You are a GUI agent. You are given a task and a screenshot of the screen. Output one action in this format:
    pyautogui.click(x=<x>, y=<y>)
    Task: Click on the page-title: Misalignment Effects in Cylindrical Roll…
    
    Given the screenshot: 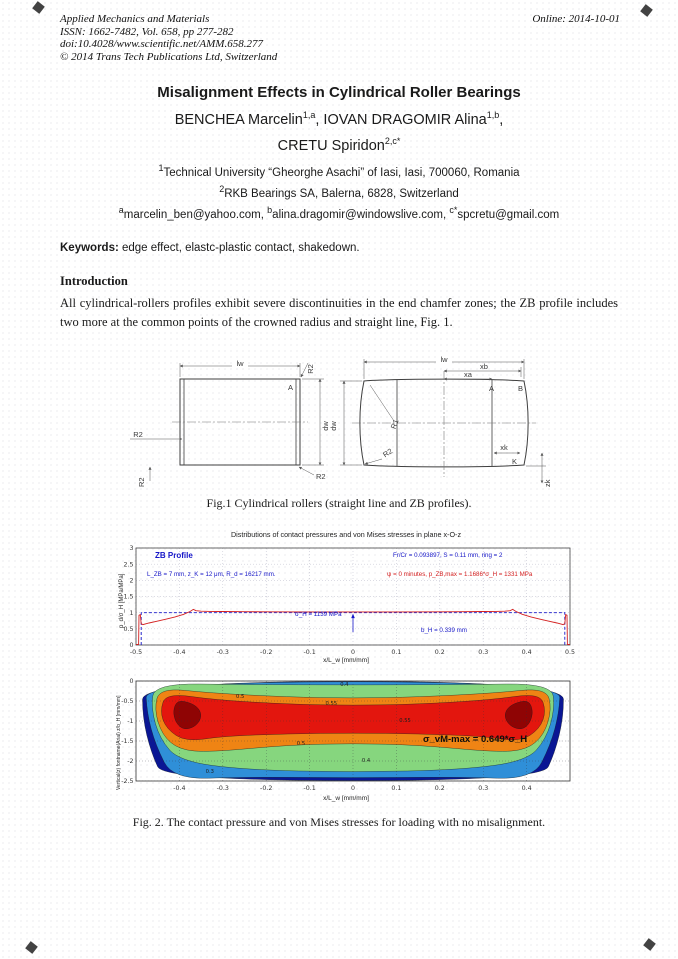 What is the action you would take?
    pyautogui.click(x=339, y=92)
    